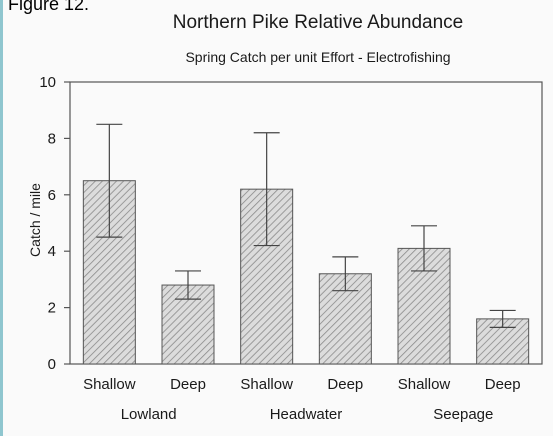  Describe the element at coordinates (52, 364) in the screenshot. I see `y-tick-label: 0` at that location.